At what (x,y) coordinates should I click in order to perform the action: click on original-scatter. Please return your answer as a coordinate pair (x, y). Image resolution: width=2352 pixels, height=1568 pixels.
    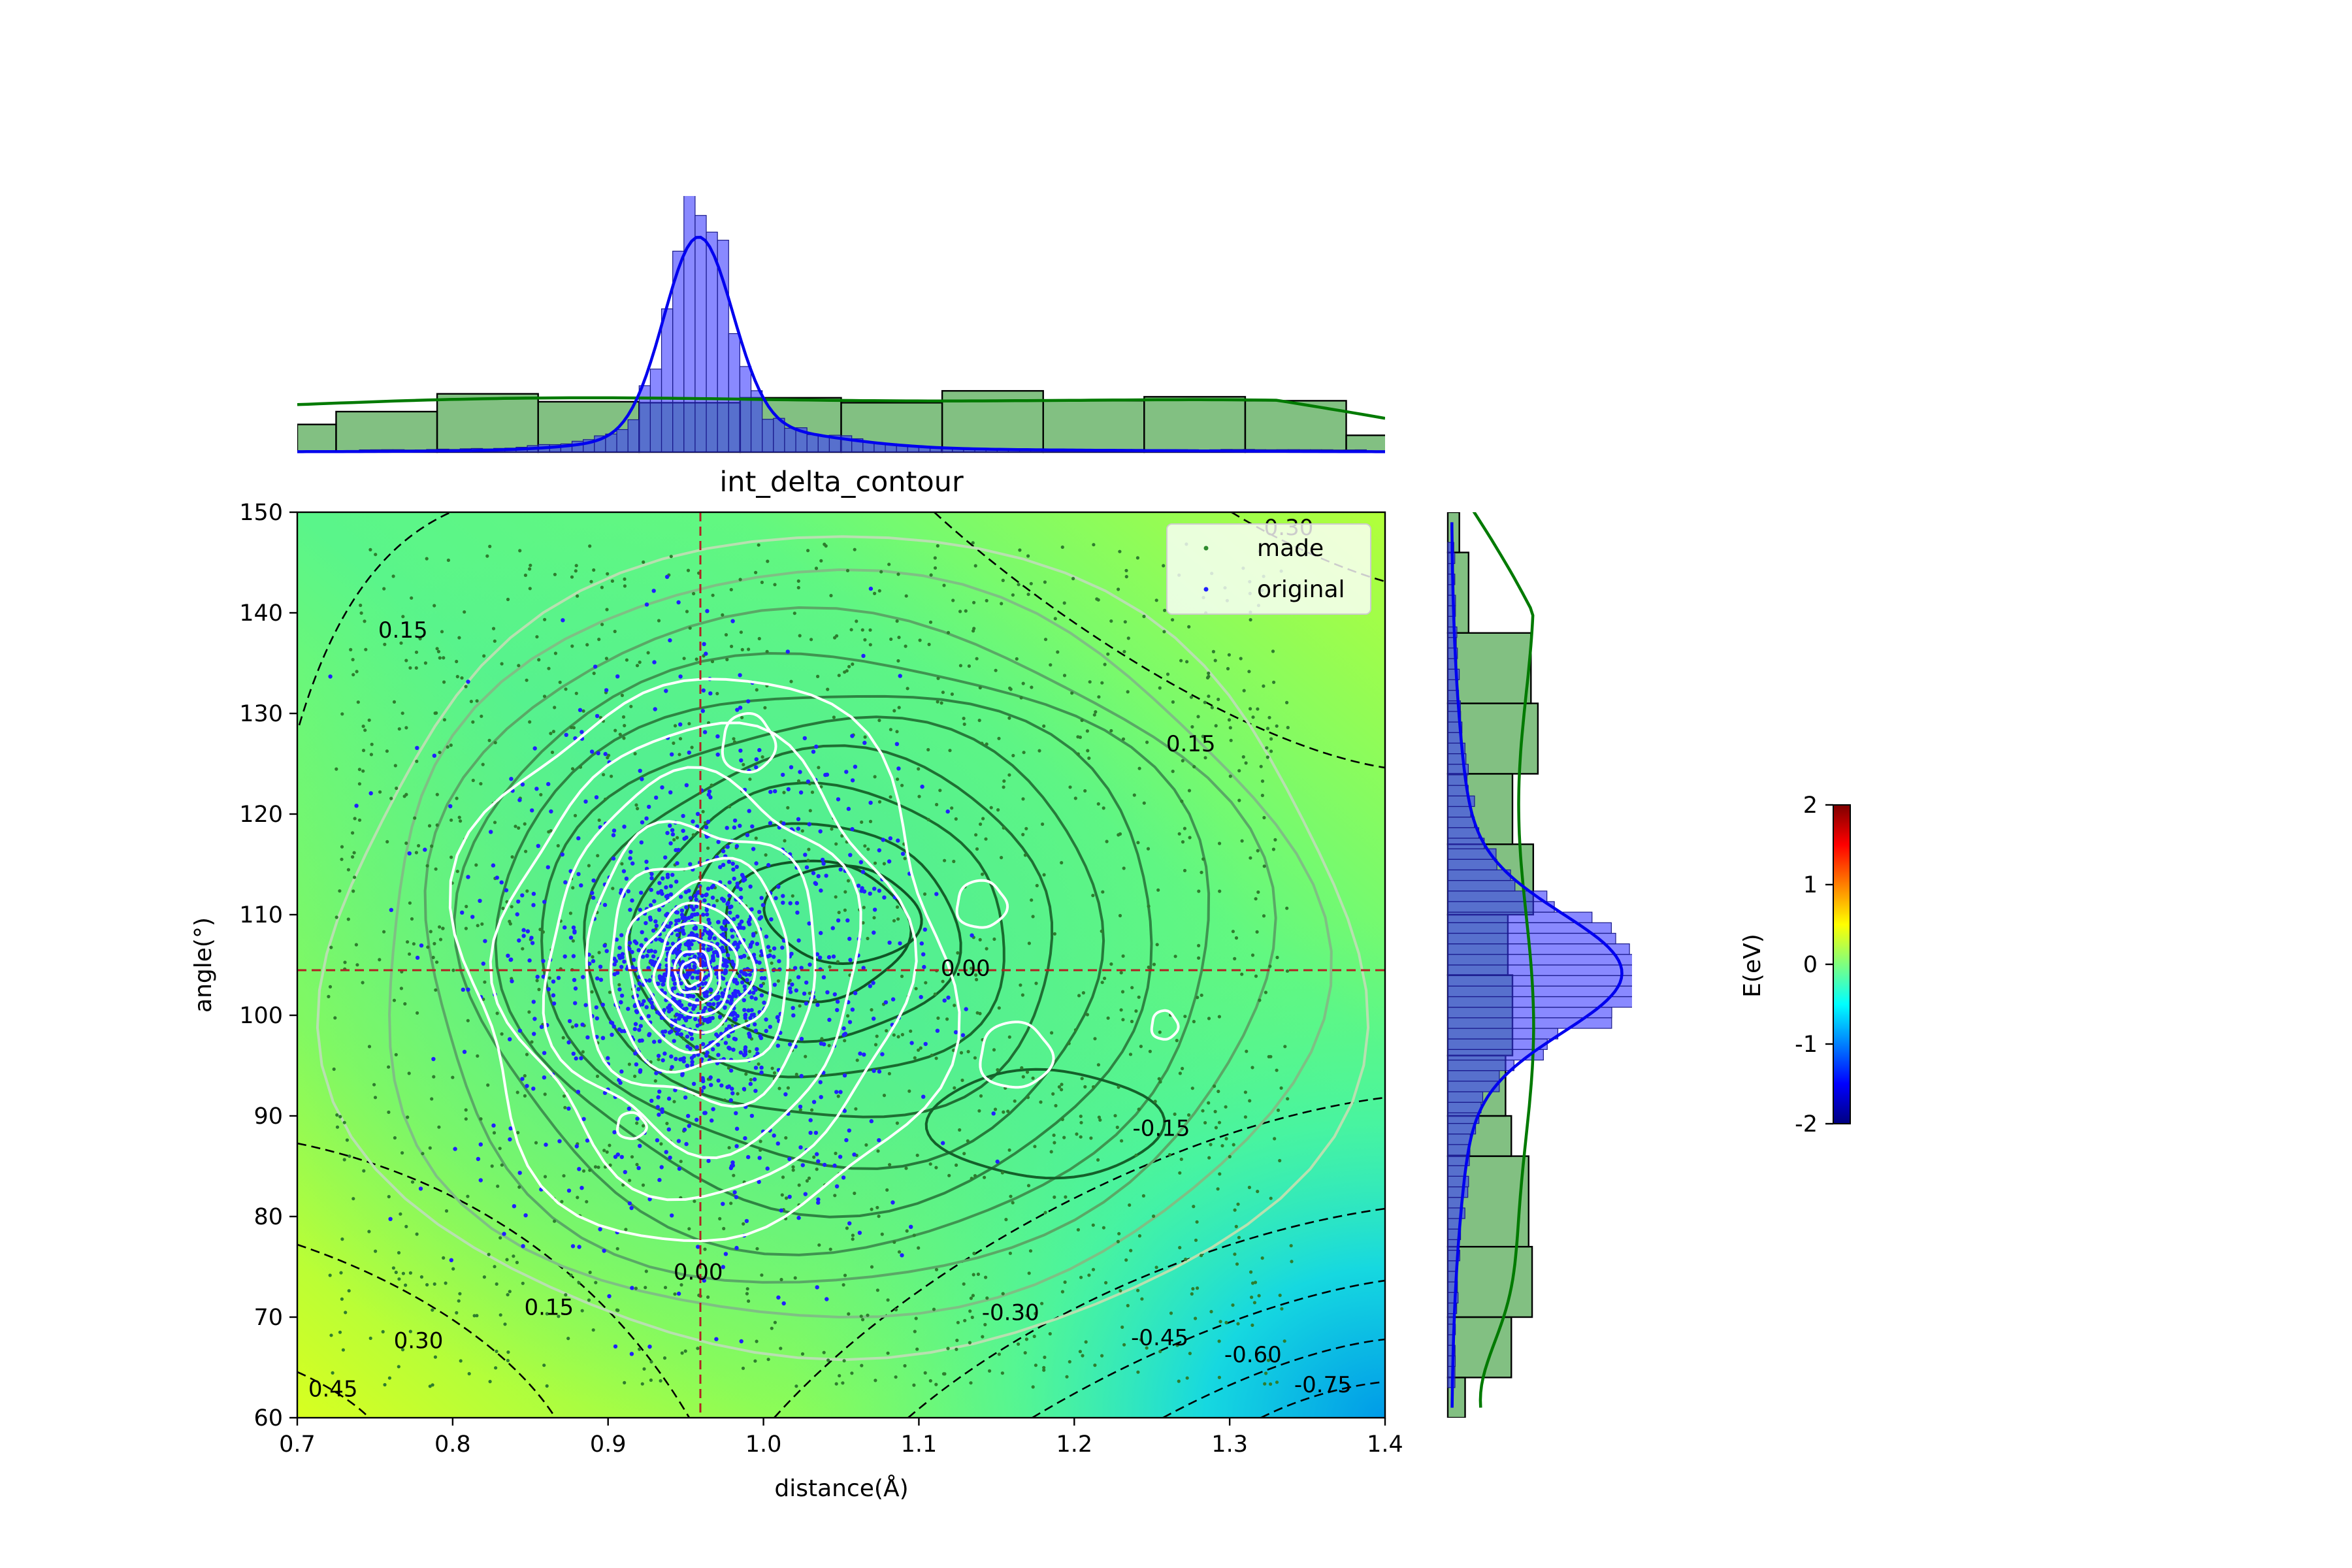
    Looking at the image, I should click on (664, 965).